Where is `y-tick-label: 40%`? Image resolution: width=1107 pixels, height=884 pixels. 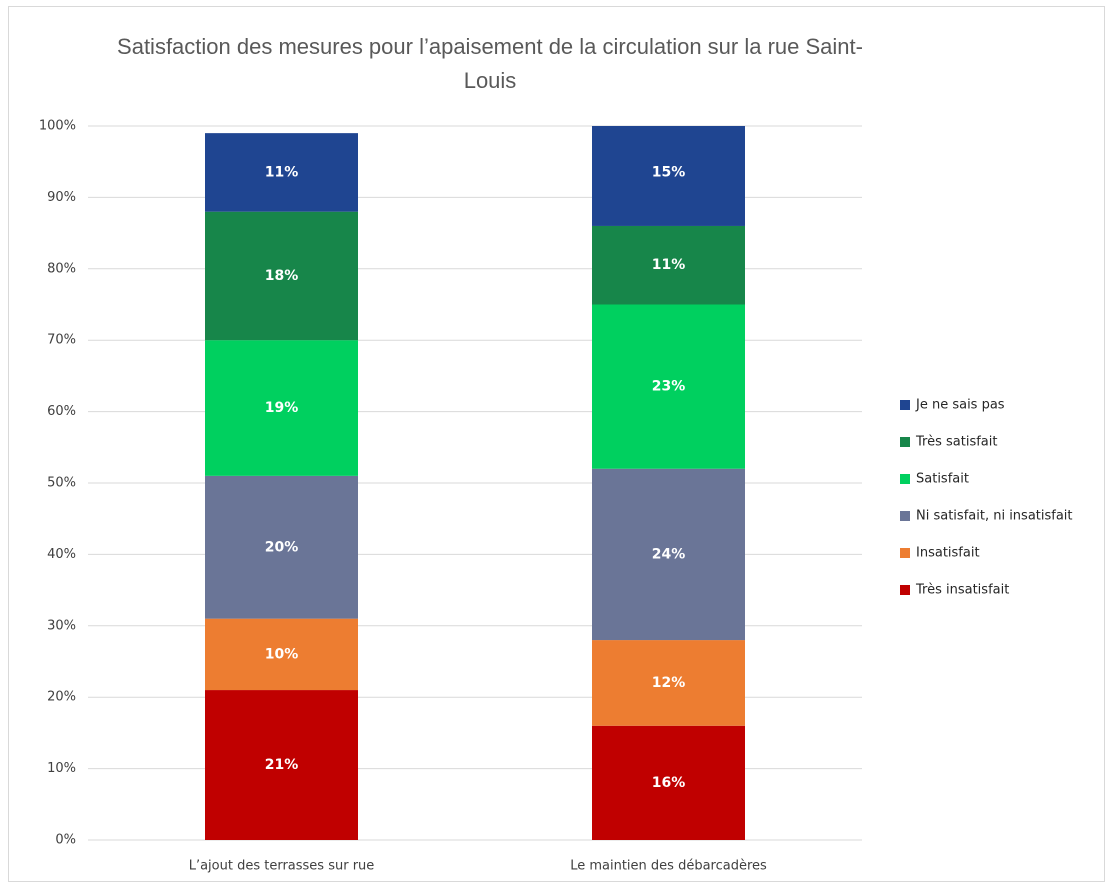 y-tick-label: 40% is located at coordinates (61, 554).